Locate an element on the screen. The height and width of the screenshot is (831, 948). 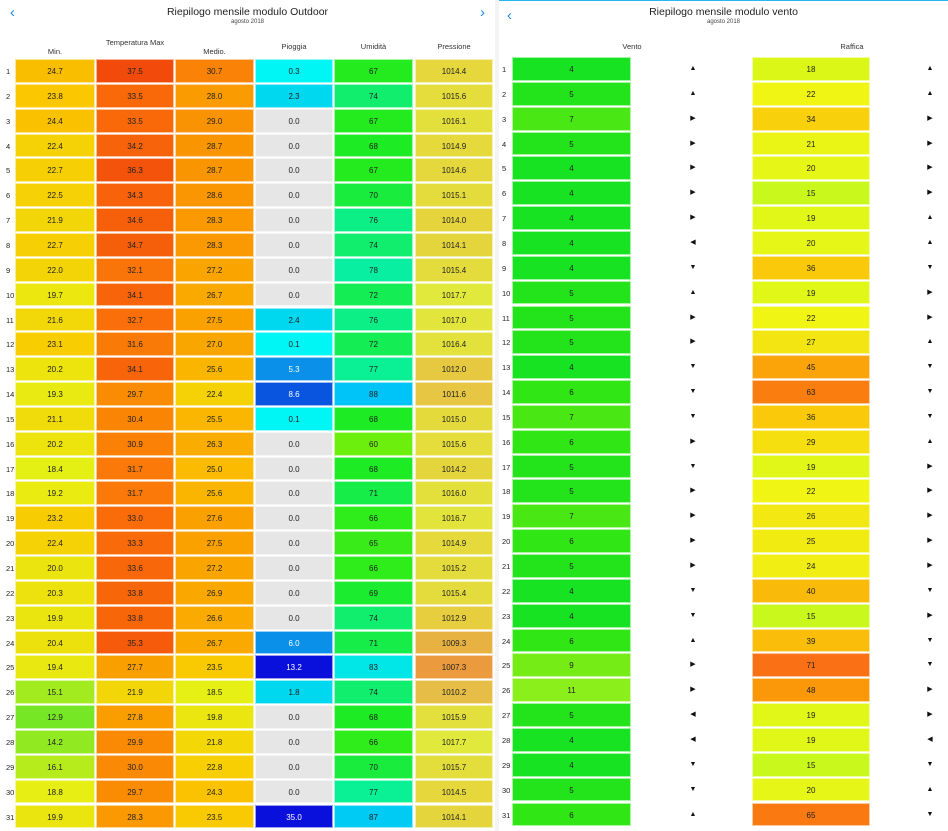
cell-value: 70 is located at coordinates (373, 196).